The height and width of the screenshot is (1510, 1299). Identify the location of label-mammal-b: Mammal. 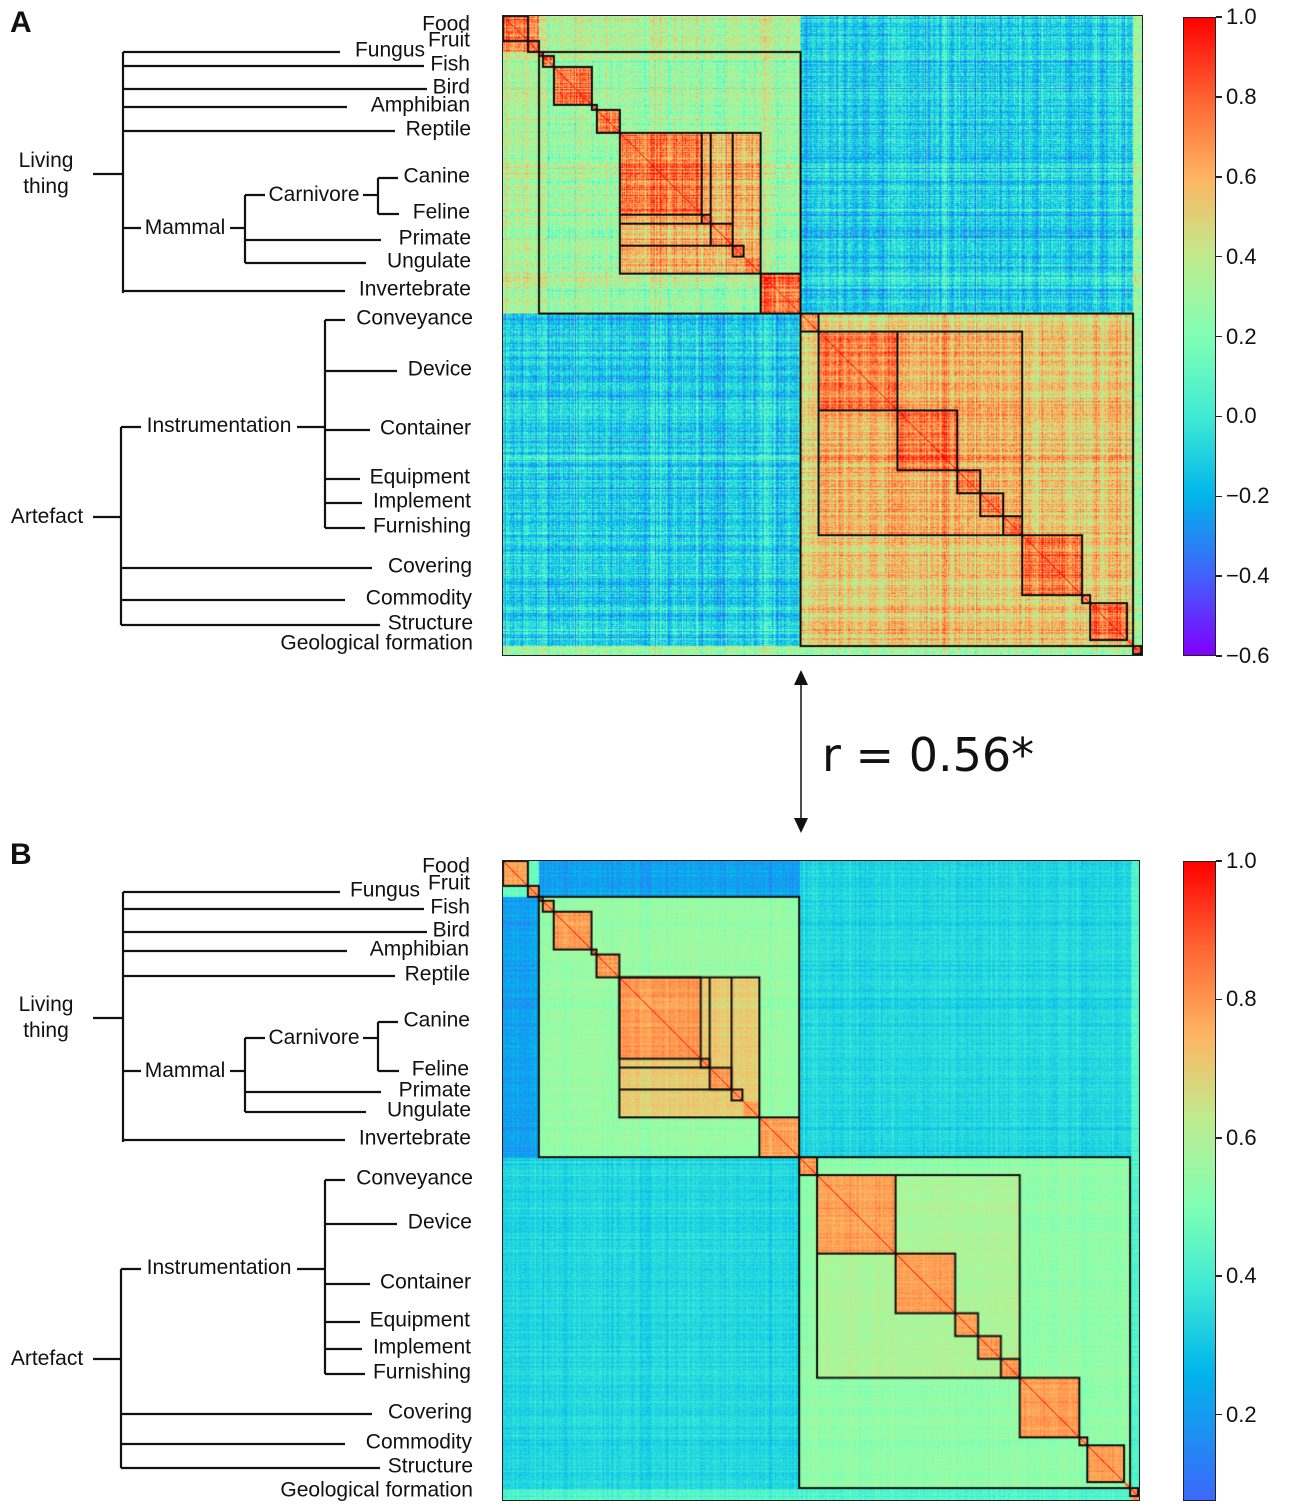
(185, 1070).